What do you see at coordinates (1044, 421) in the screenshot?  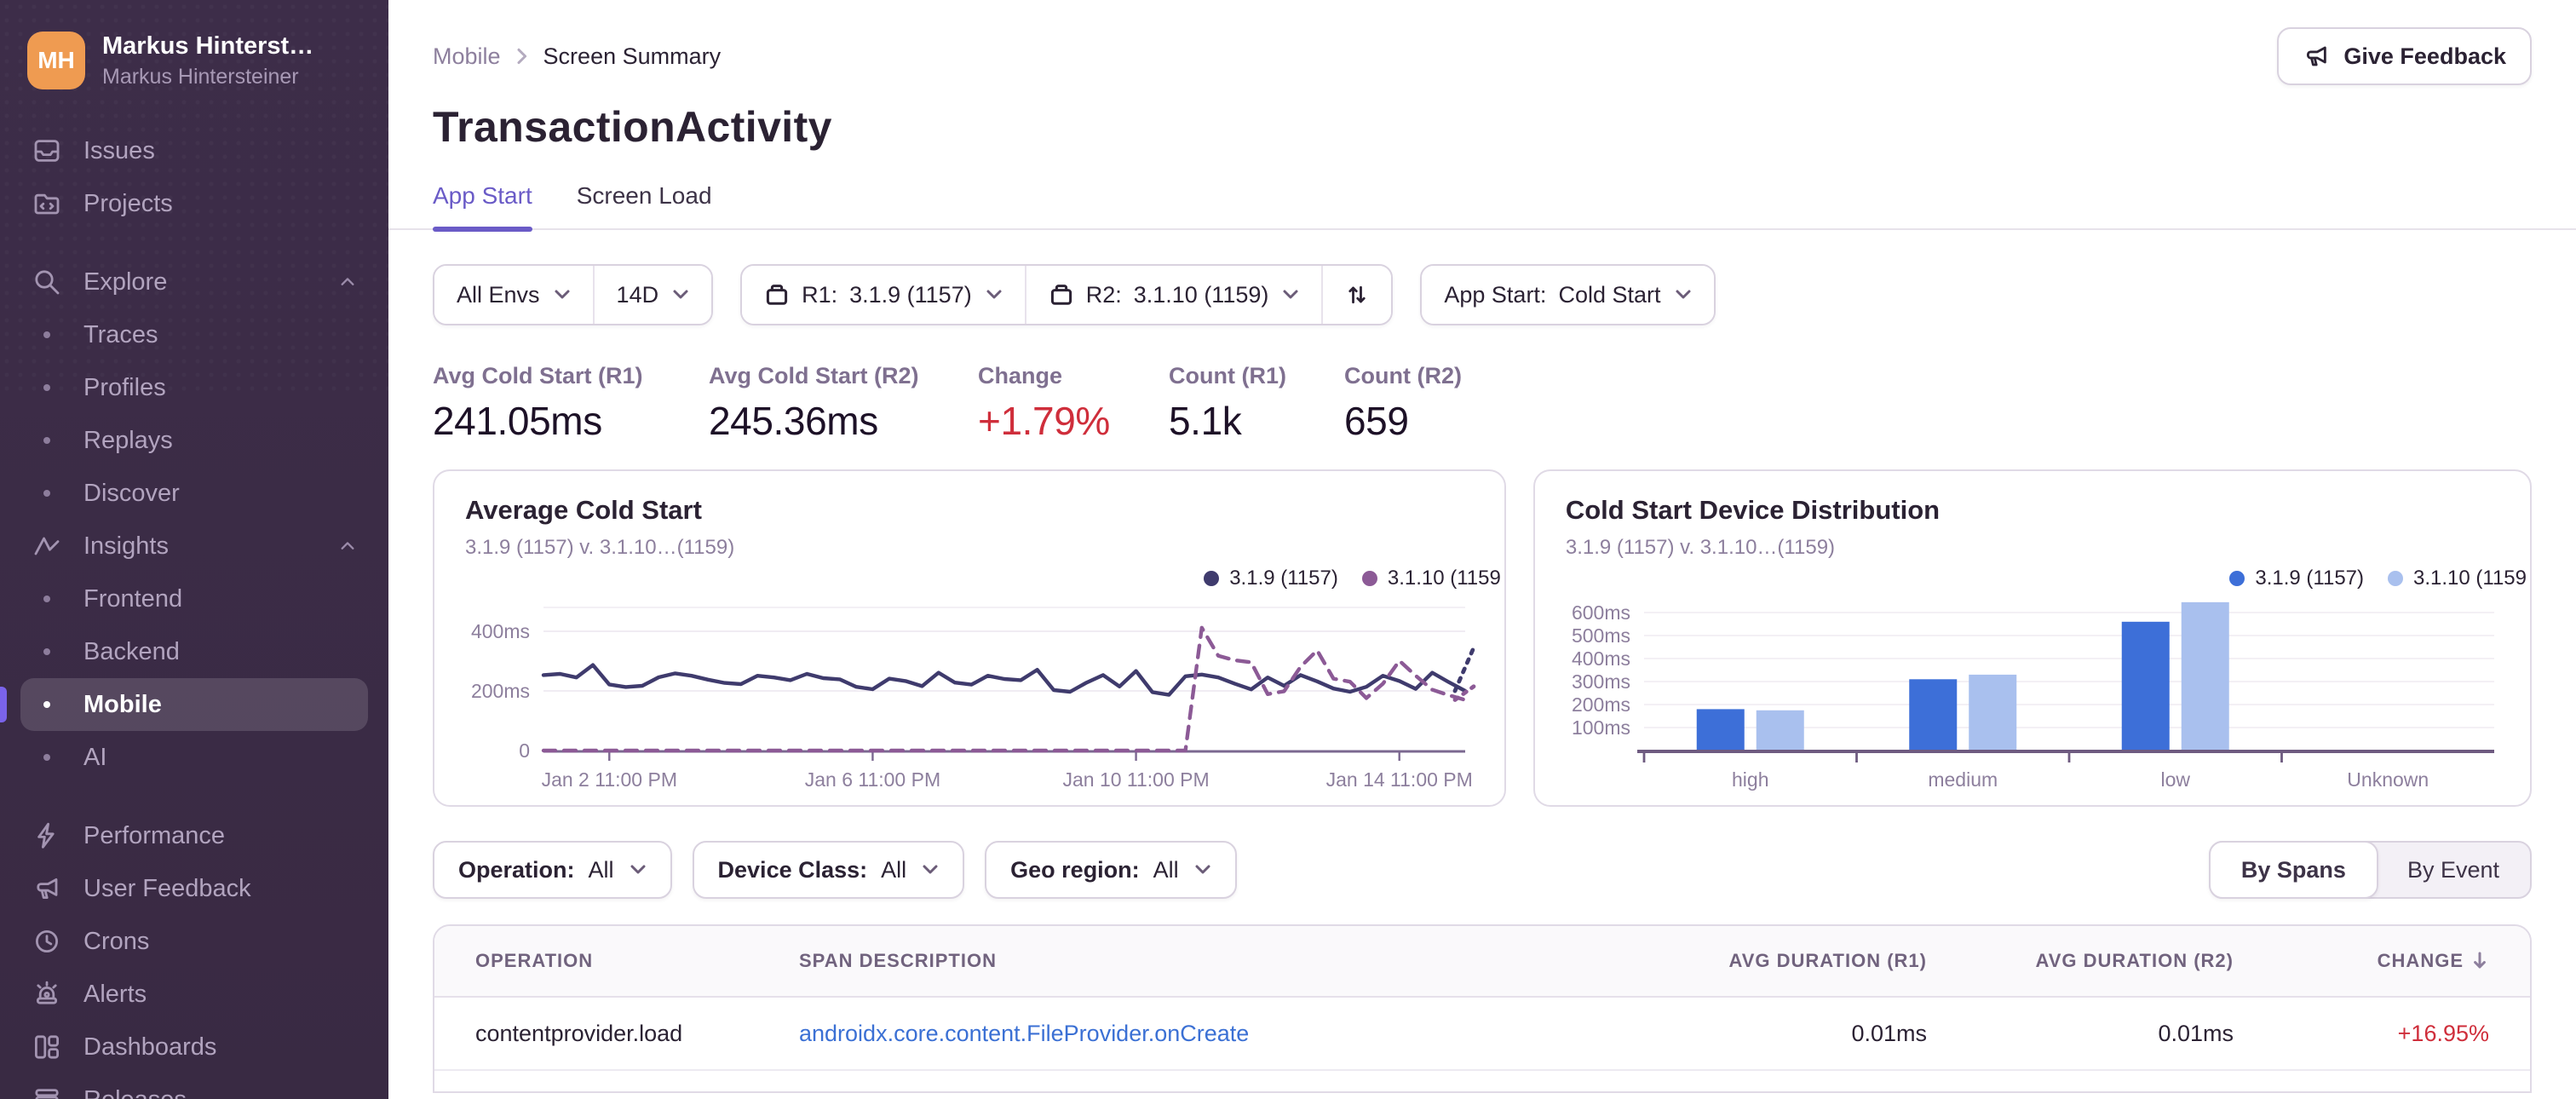 I see `stat-value: +1.79%` at bounding box center [1044, 421].